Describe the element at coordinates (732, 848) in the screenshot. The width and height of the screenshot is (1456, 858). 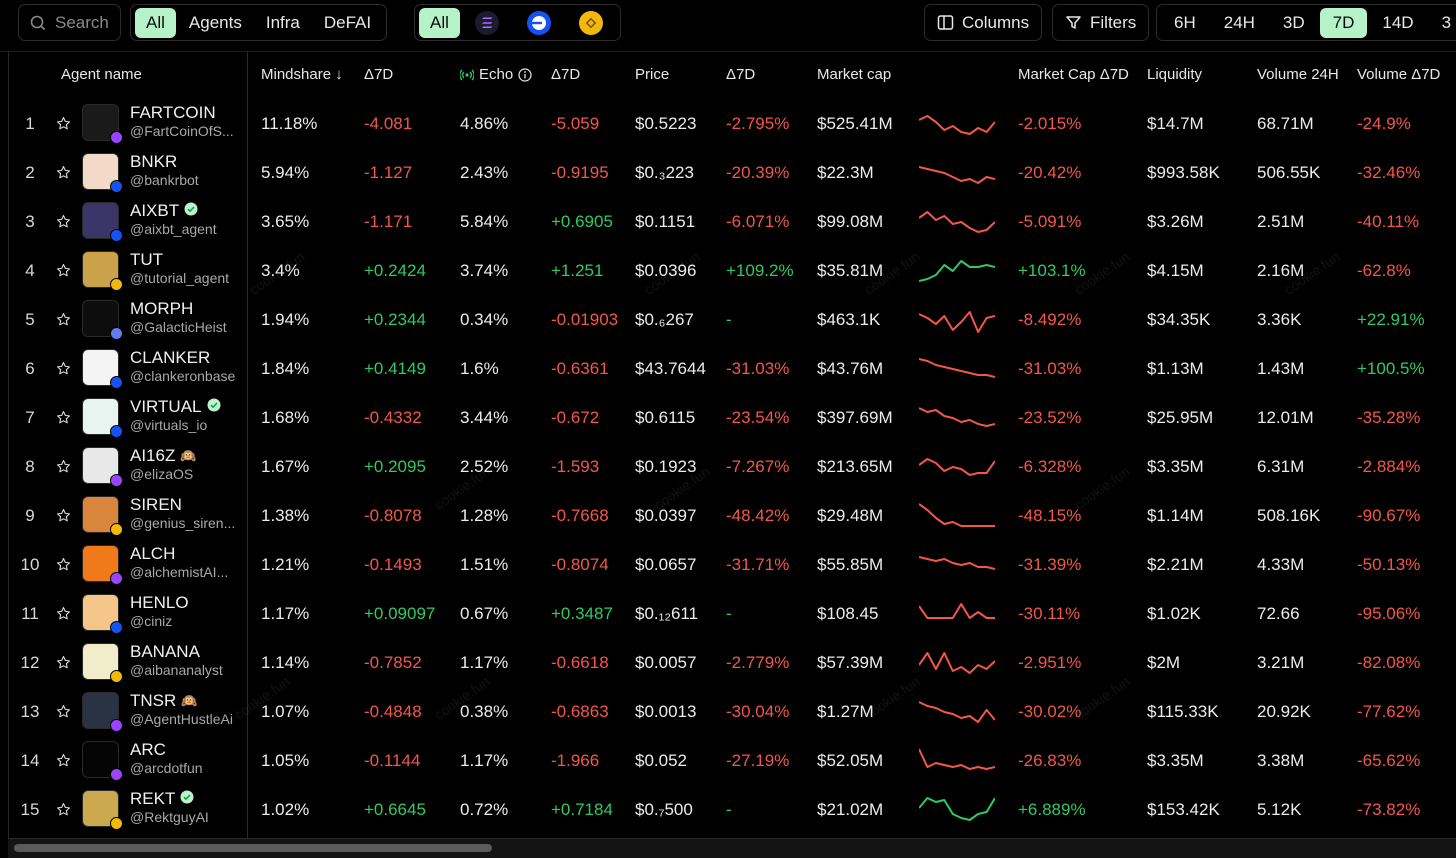
I see `horizontal-scrollbar` at that location.